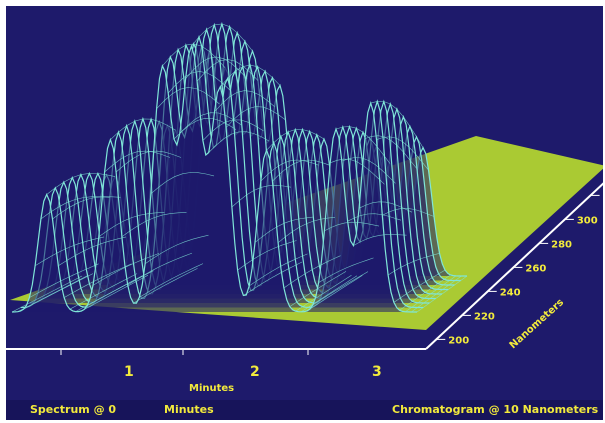 This screenshot has height=423, width=605. What do you see at coordinates (377, 372) in the screenshot?
I see `x-tick-label: 3` at bounding box center [377, 372].